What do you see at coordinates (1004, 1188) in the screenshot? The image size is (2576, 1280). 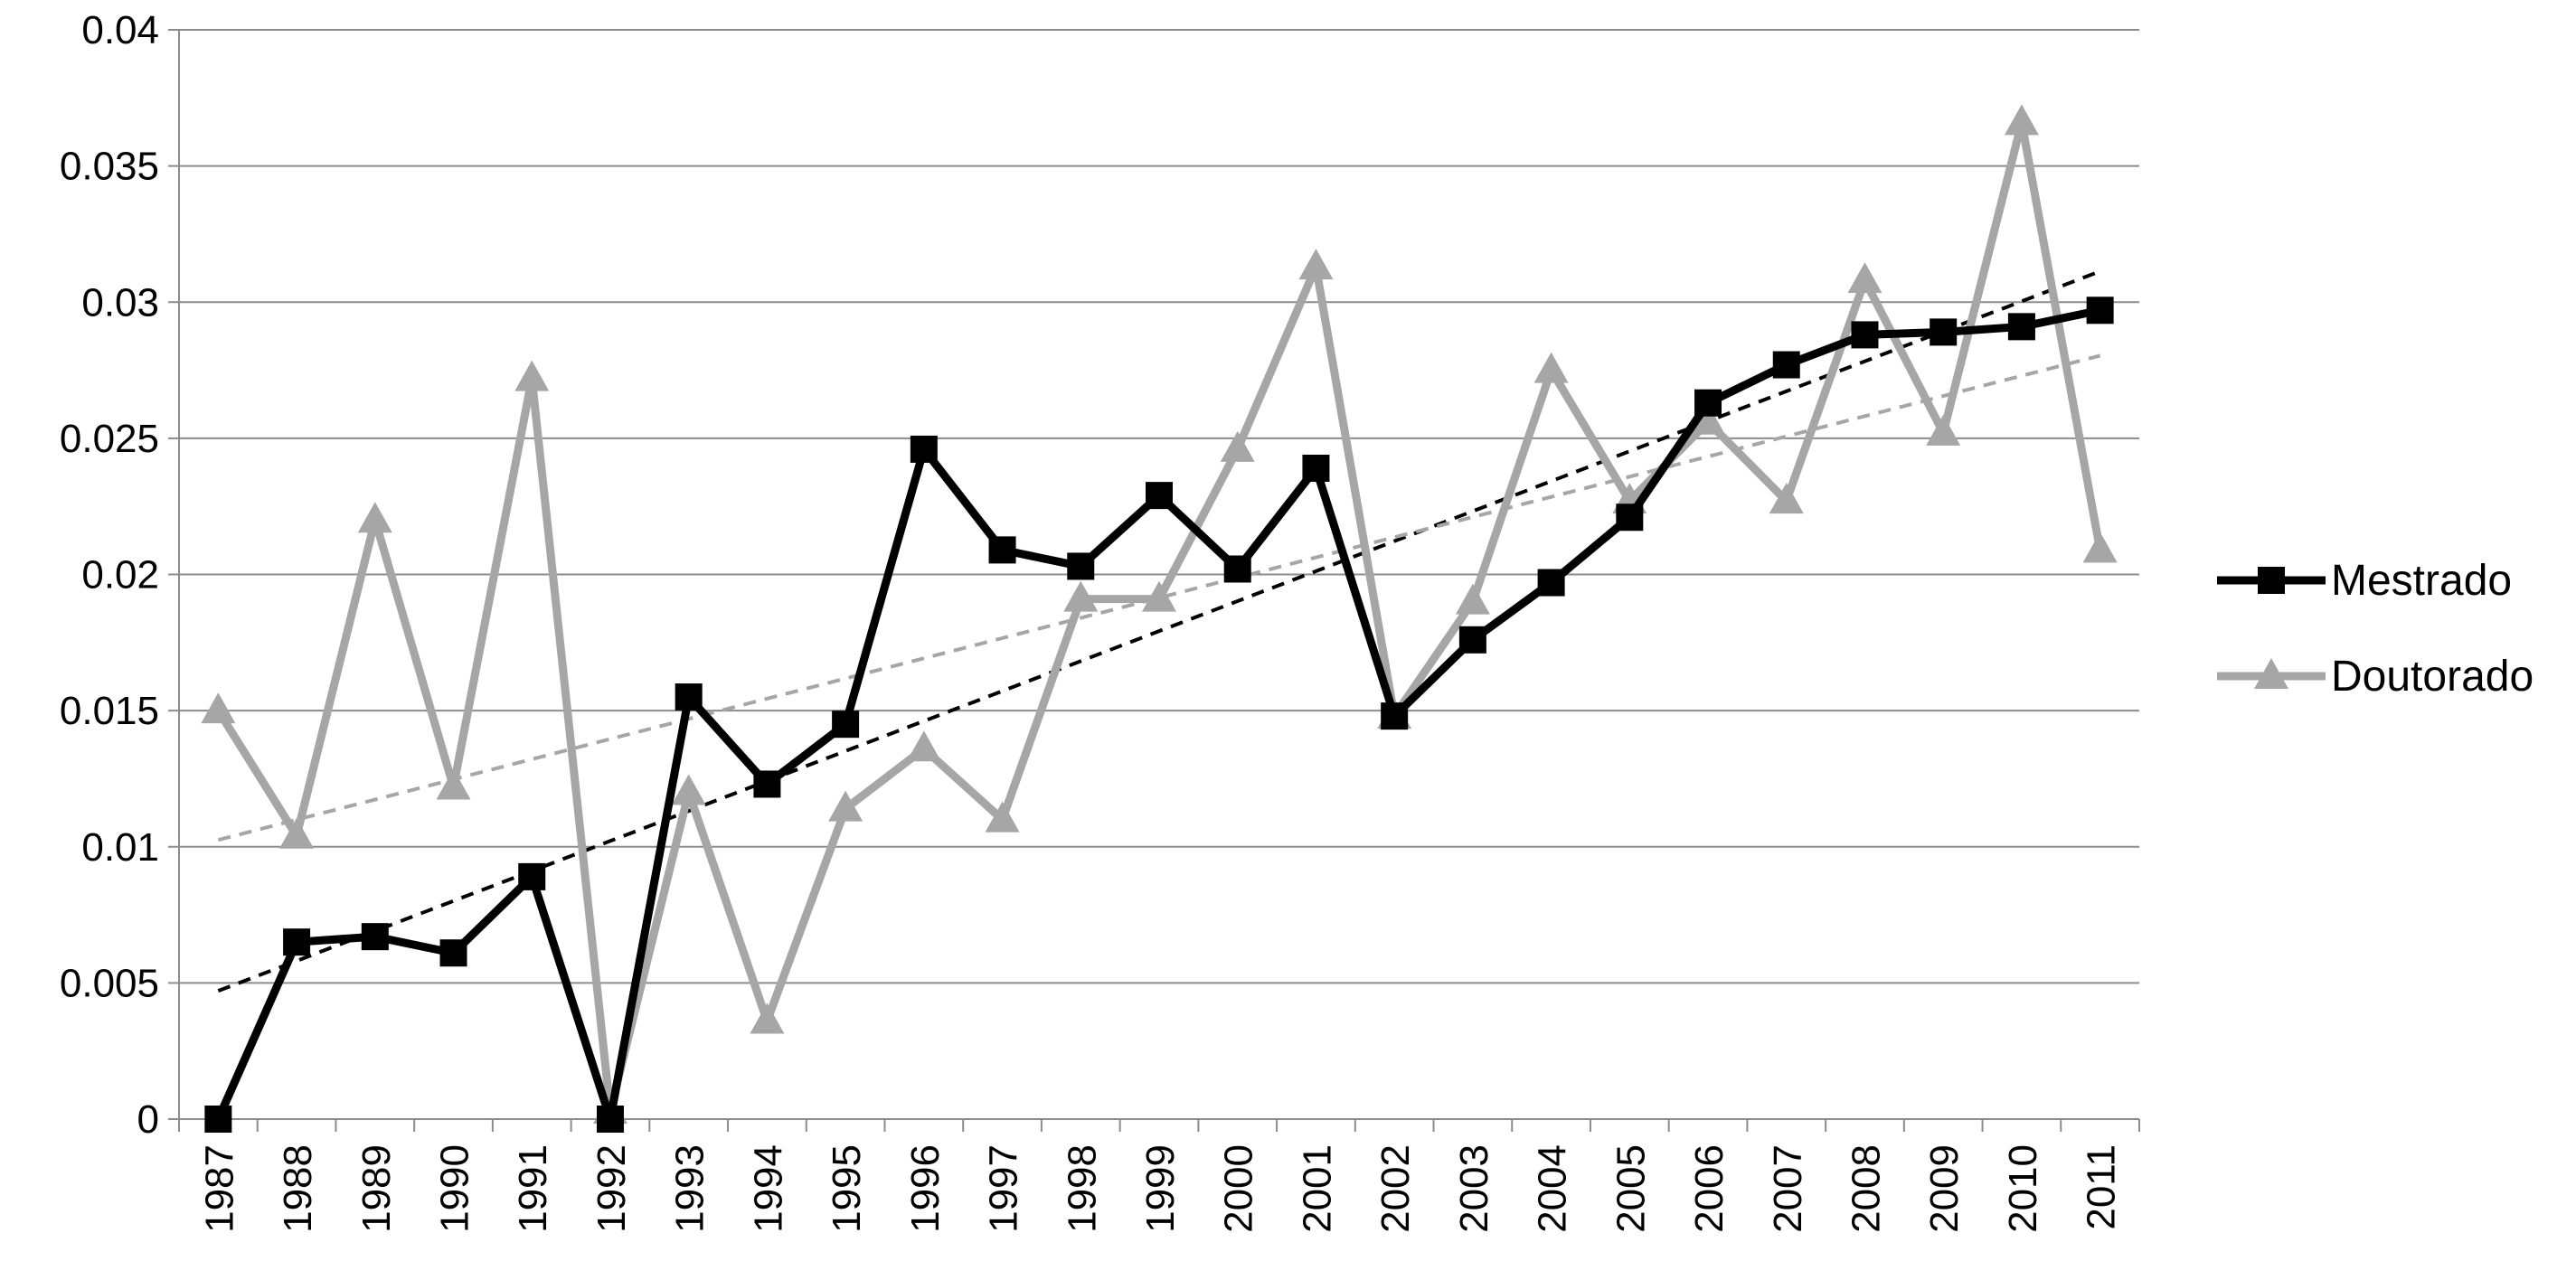 I see `x-tick-label: 1997` at bounding box center [1004, 1188].